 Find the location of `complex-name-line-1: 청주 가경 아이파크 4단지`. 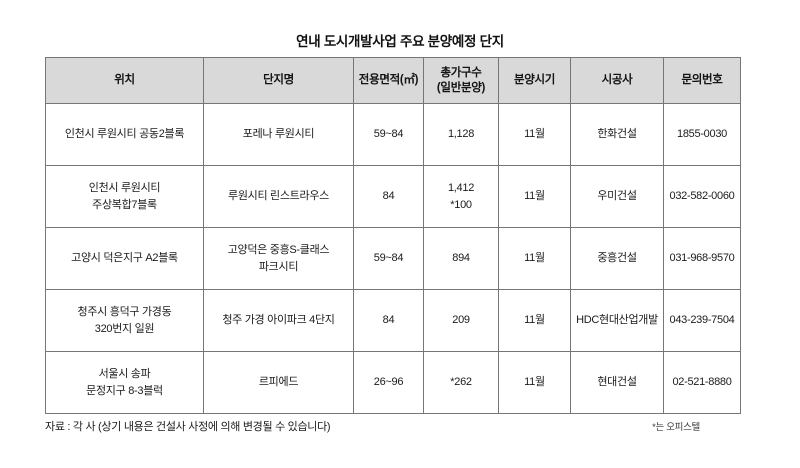

complex-name-line-1: 청주 가경 아이파크 4단지 is located at coordinates (278, 320).